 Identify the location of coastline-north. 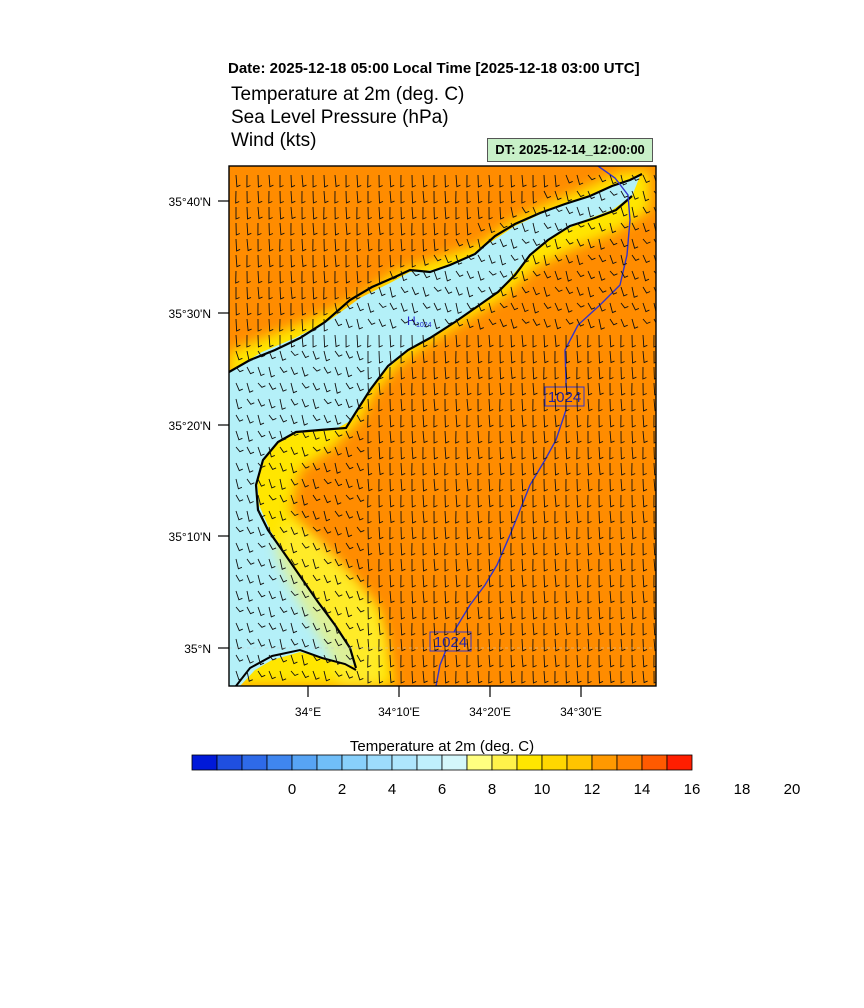
(436, 273).